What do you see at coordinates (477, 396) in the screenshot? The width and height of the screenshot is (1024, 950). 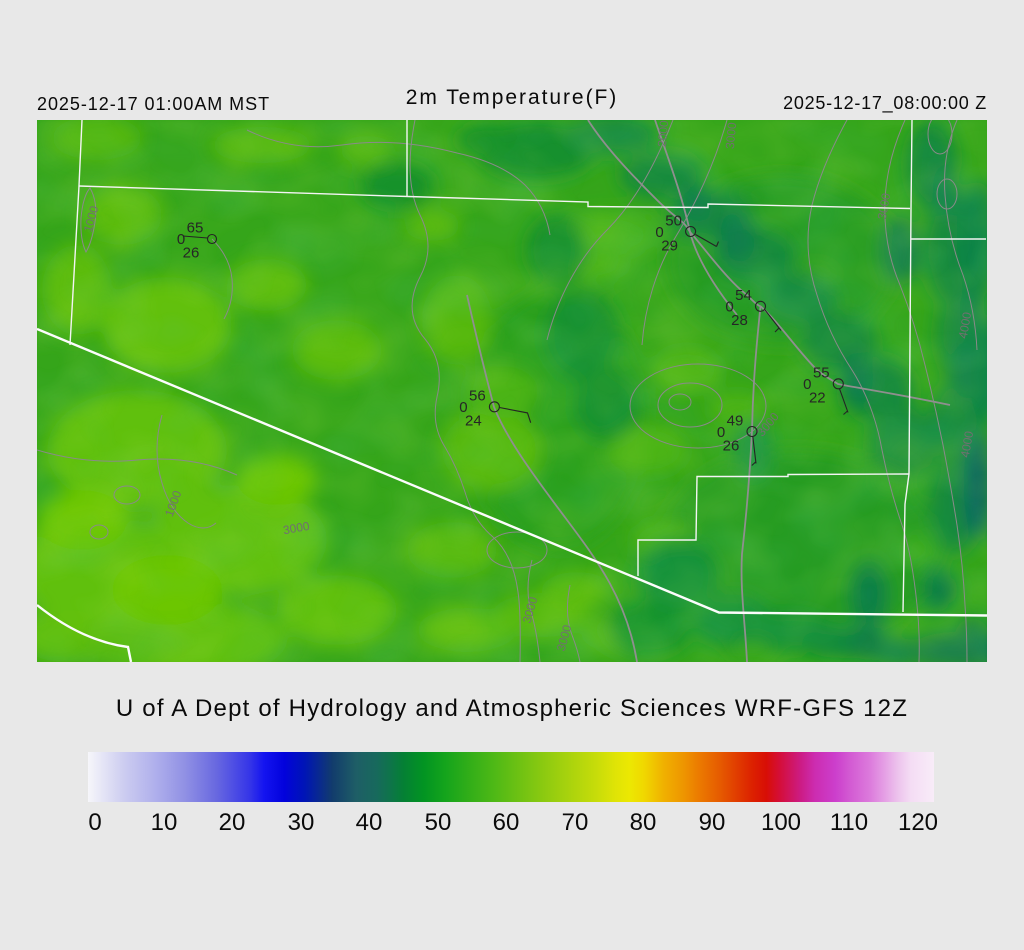 I see `svg-text: 56` at bounding box center [477, 396].